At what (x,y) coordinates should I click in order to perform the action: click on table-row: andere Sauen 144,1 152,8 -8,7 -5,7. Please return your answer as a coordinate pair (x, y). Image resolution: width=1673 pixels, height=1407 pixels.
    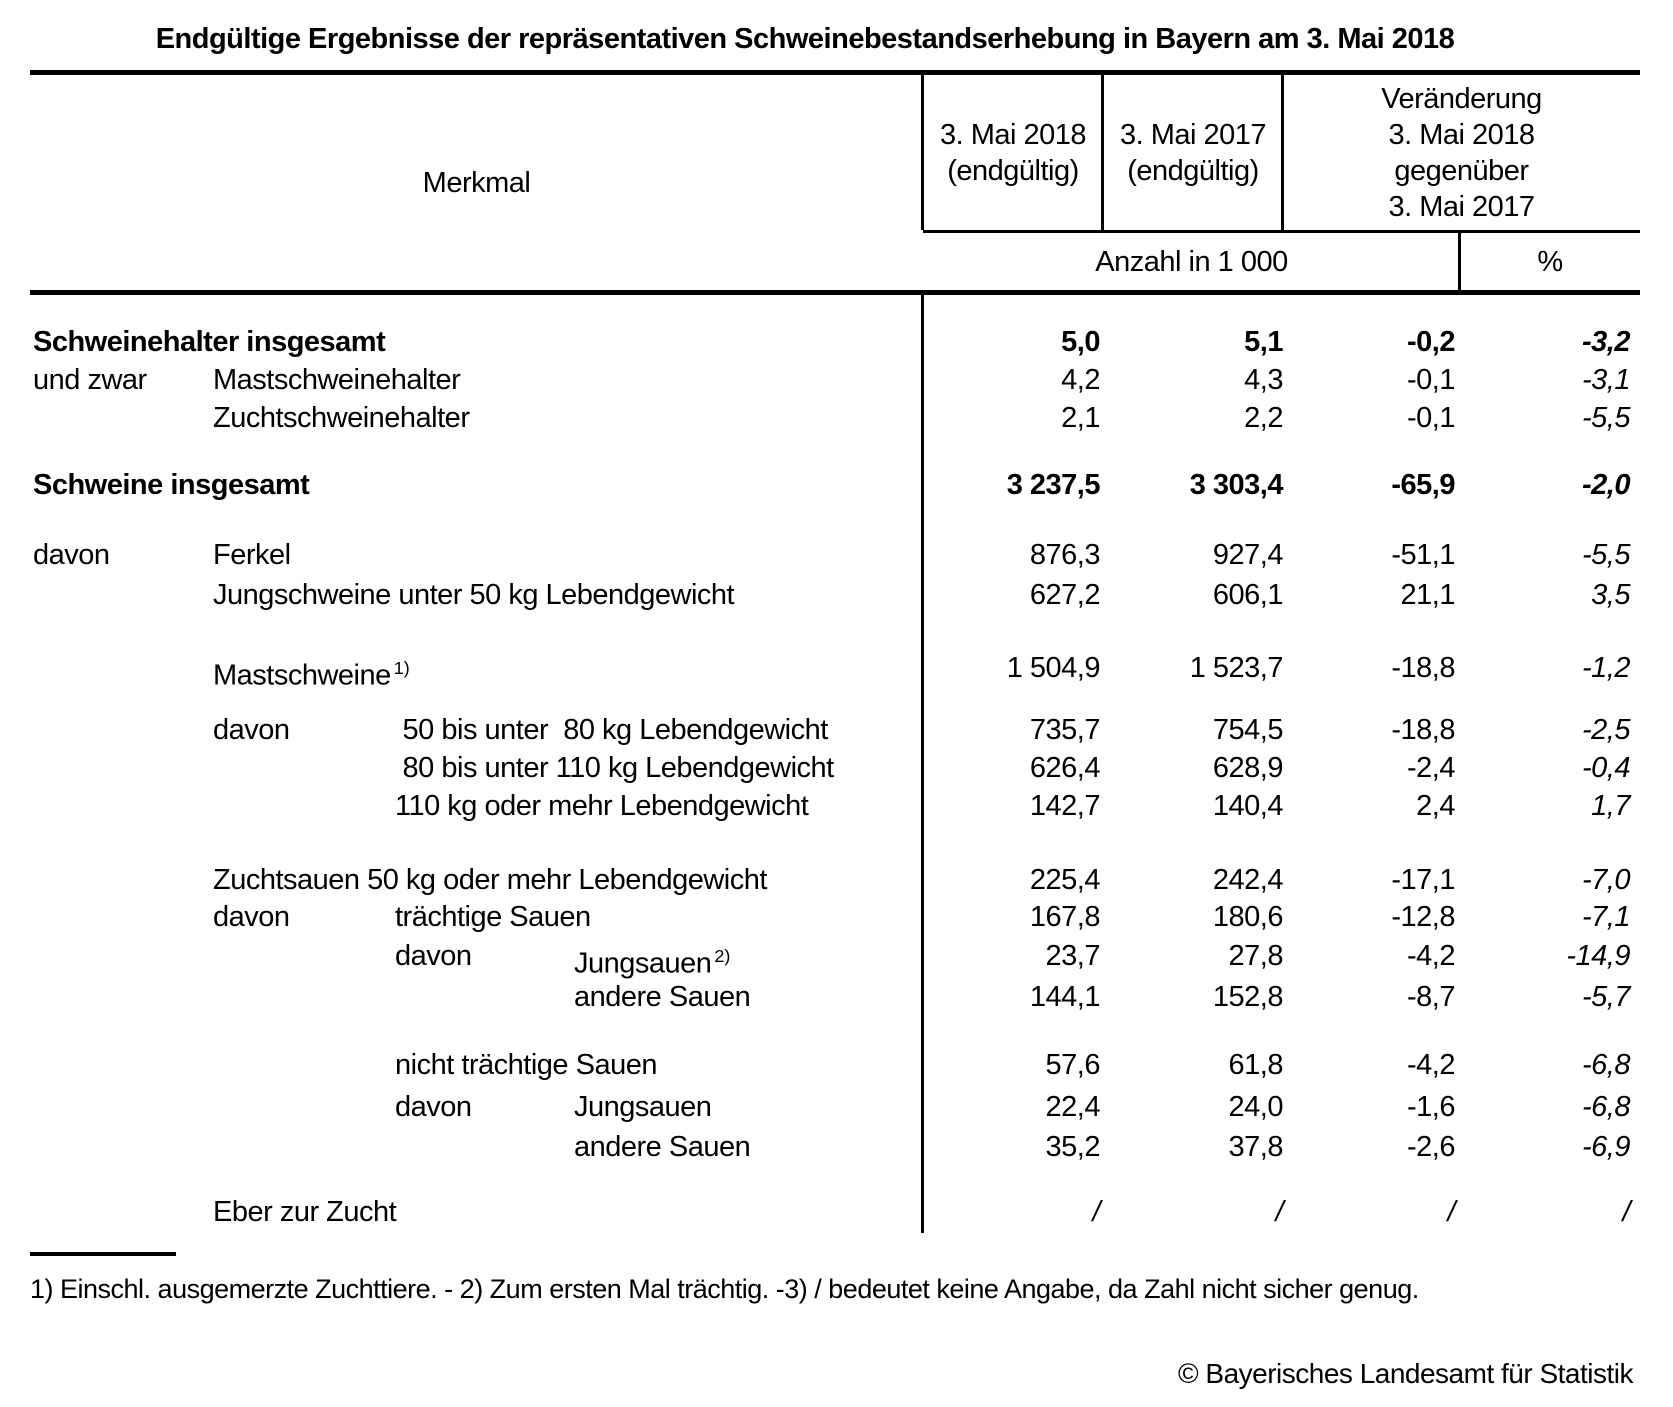
    Looking at the image, I should click on (835, 997).